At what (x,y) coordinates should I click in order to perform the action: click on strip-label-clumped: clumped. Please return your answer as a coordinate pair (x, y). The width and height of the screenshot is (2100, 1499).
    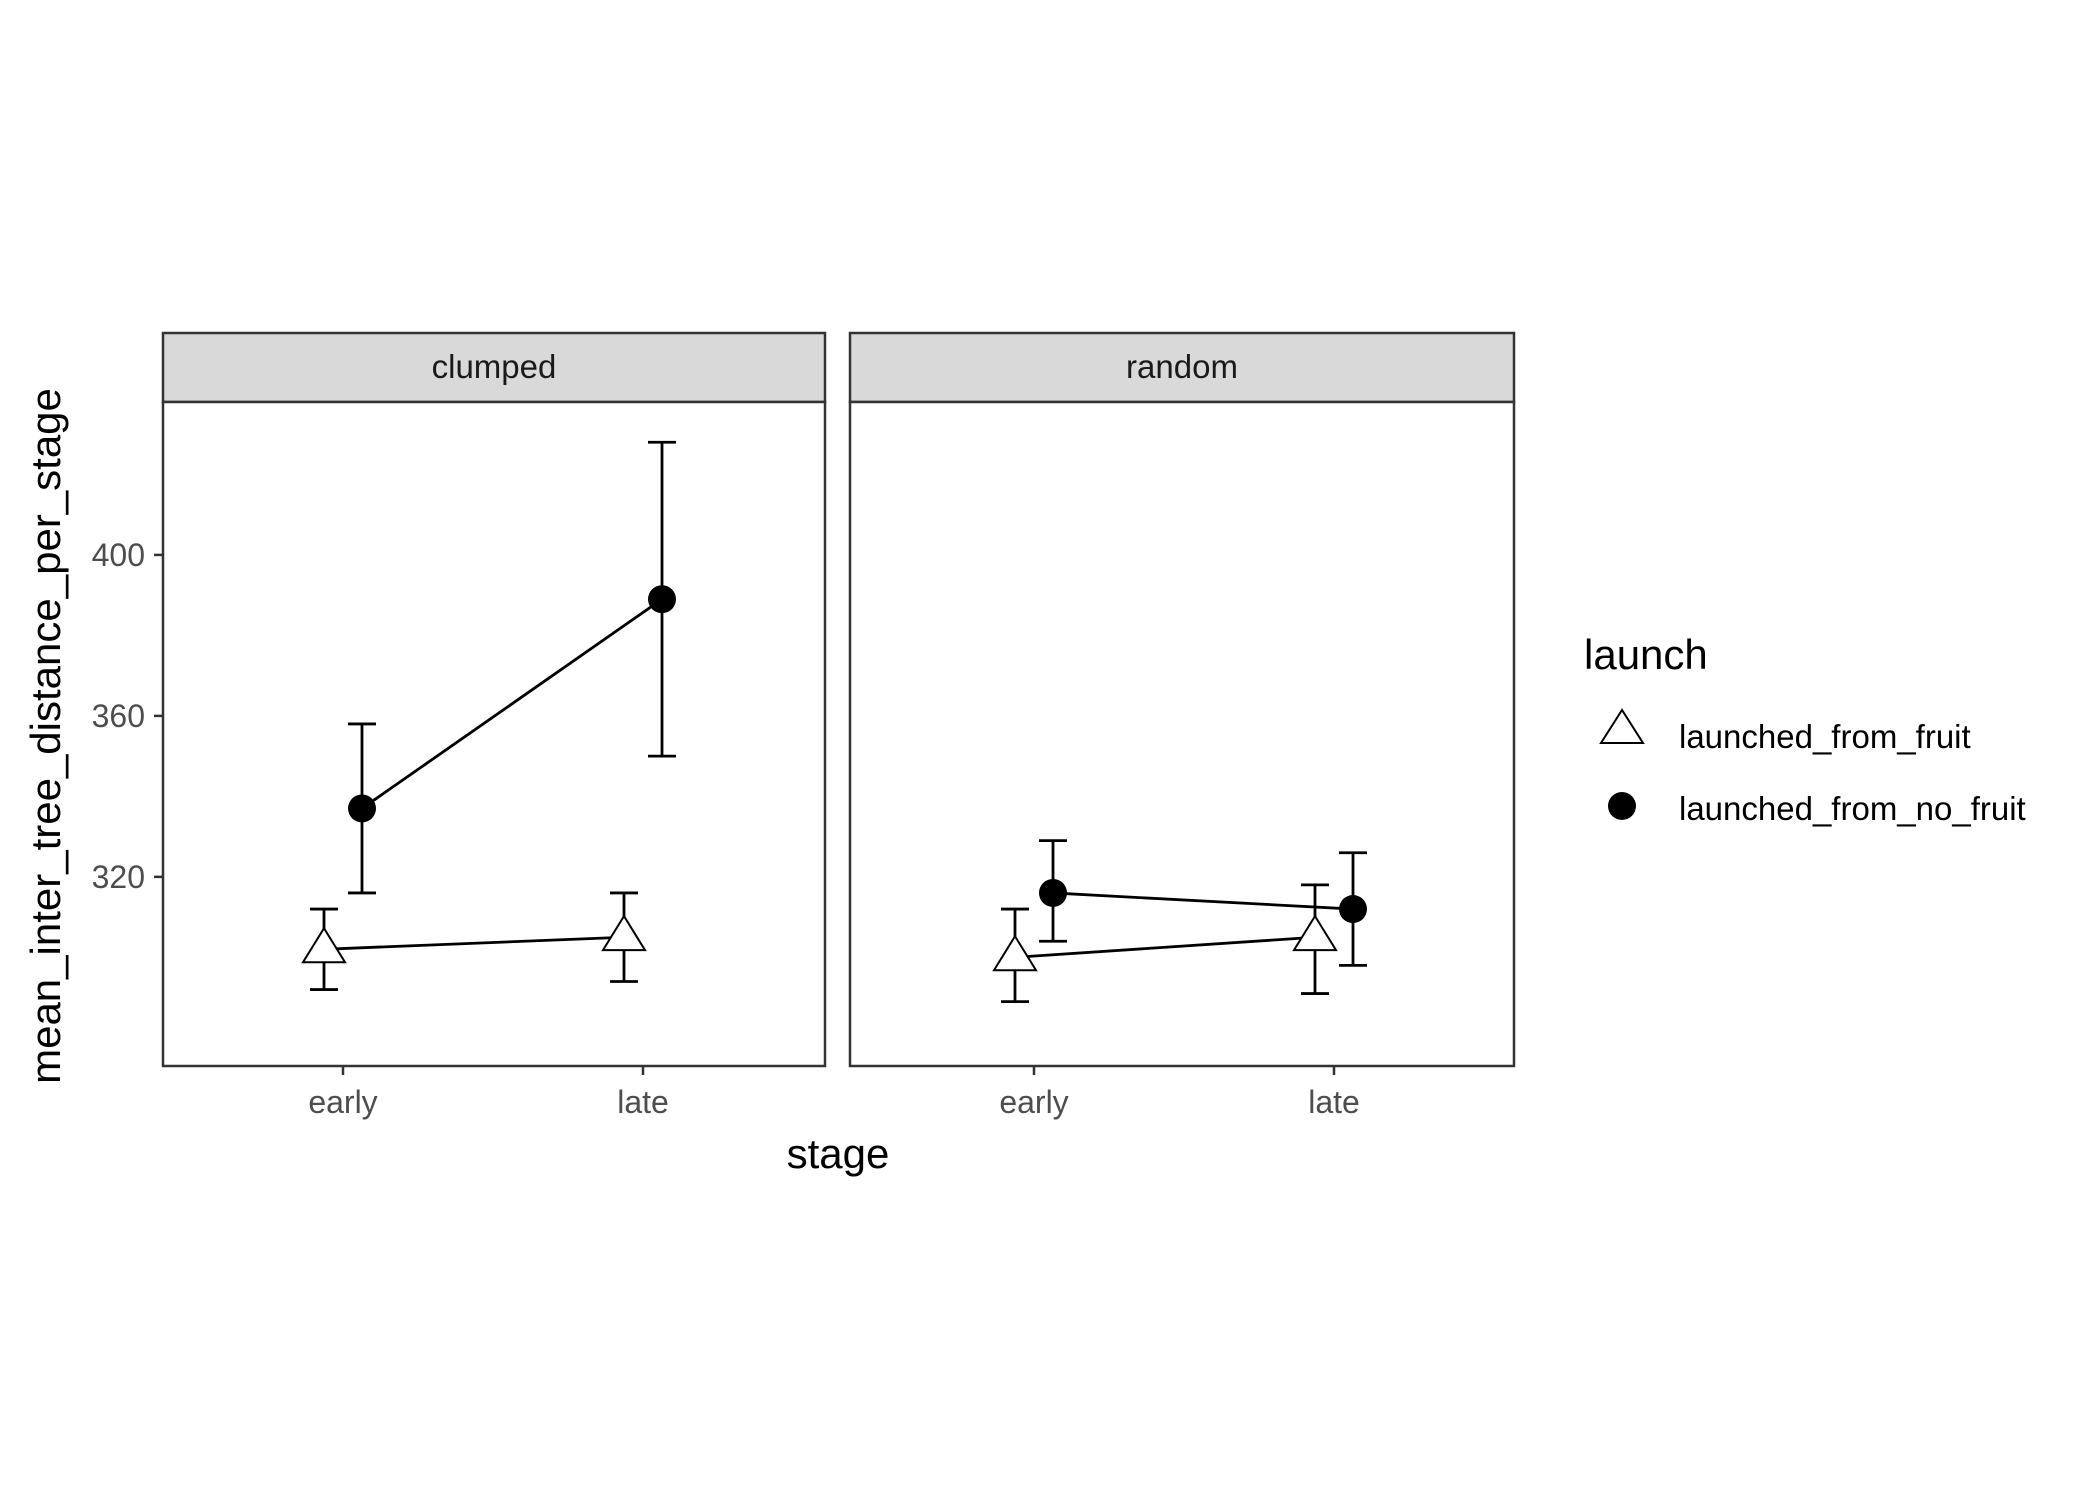
    Looking at the image, I should click on (494, 366).